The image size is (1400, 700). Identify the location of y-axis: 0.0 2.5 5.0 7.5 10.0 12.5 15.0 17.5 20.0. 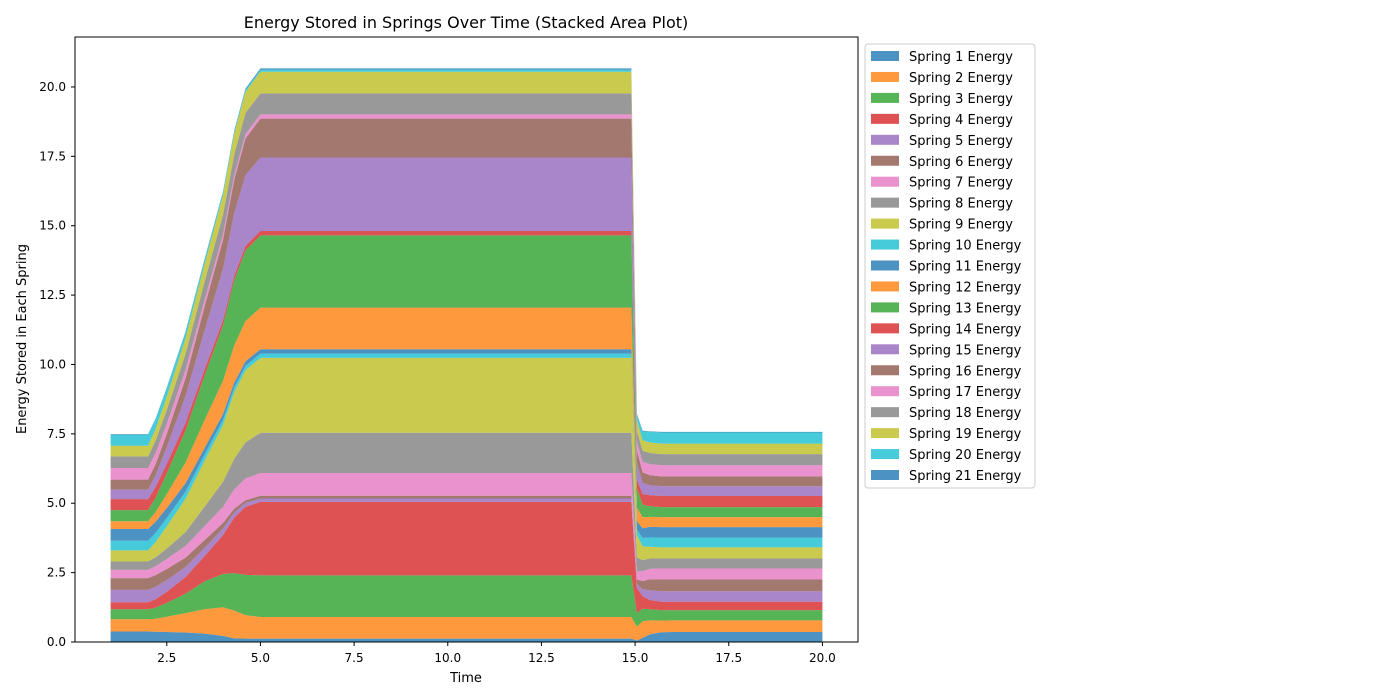
(57, 364).